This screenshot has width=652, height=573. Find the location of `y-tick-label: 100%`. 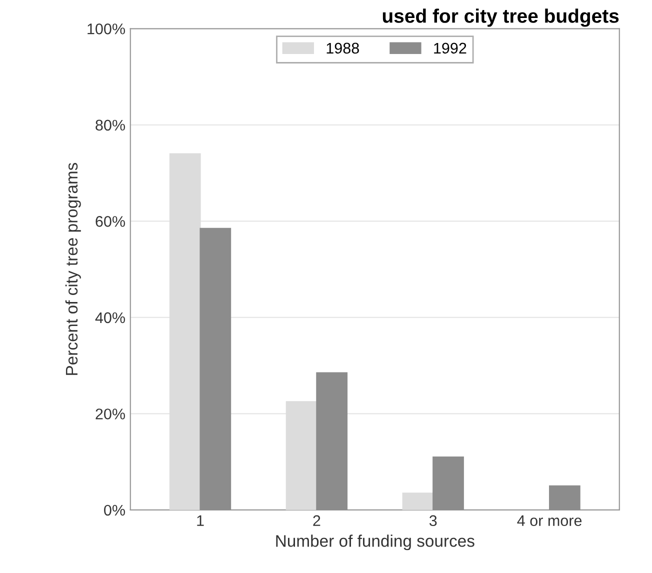

y-tick-label: 100% is located at coordinates (106, 29).